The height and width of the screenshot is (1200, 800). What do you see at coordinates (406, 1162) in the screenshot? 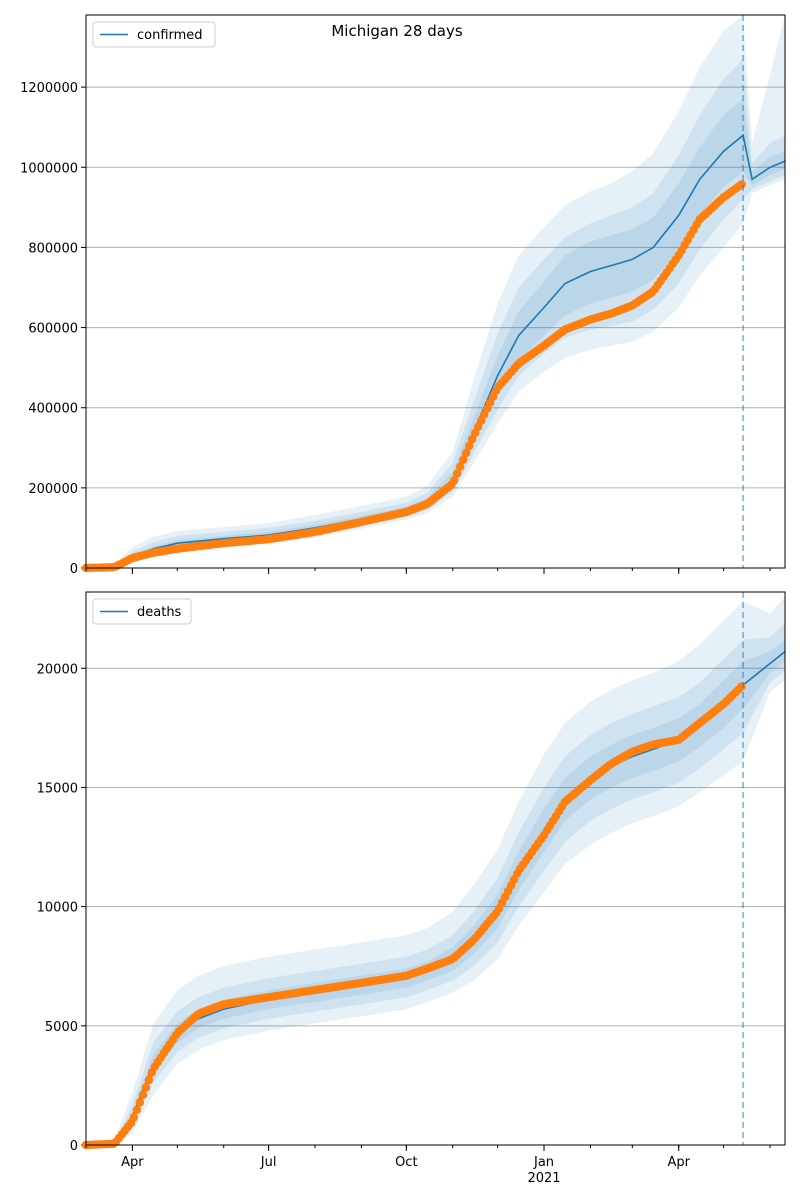
I see `x-tick-label: Oct` at bounding box center [406, 1162].